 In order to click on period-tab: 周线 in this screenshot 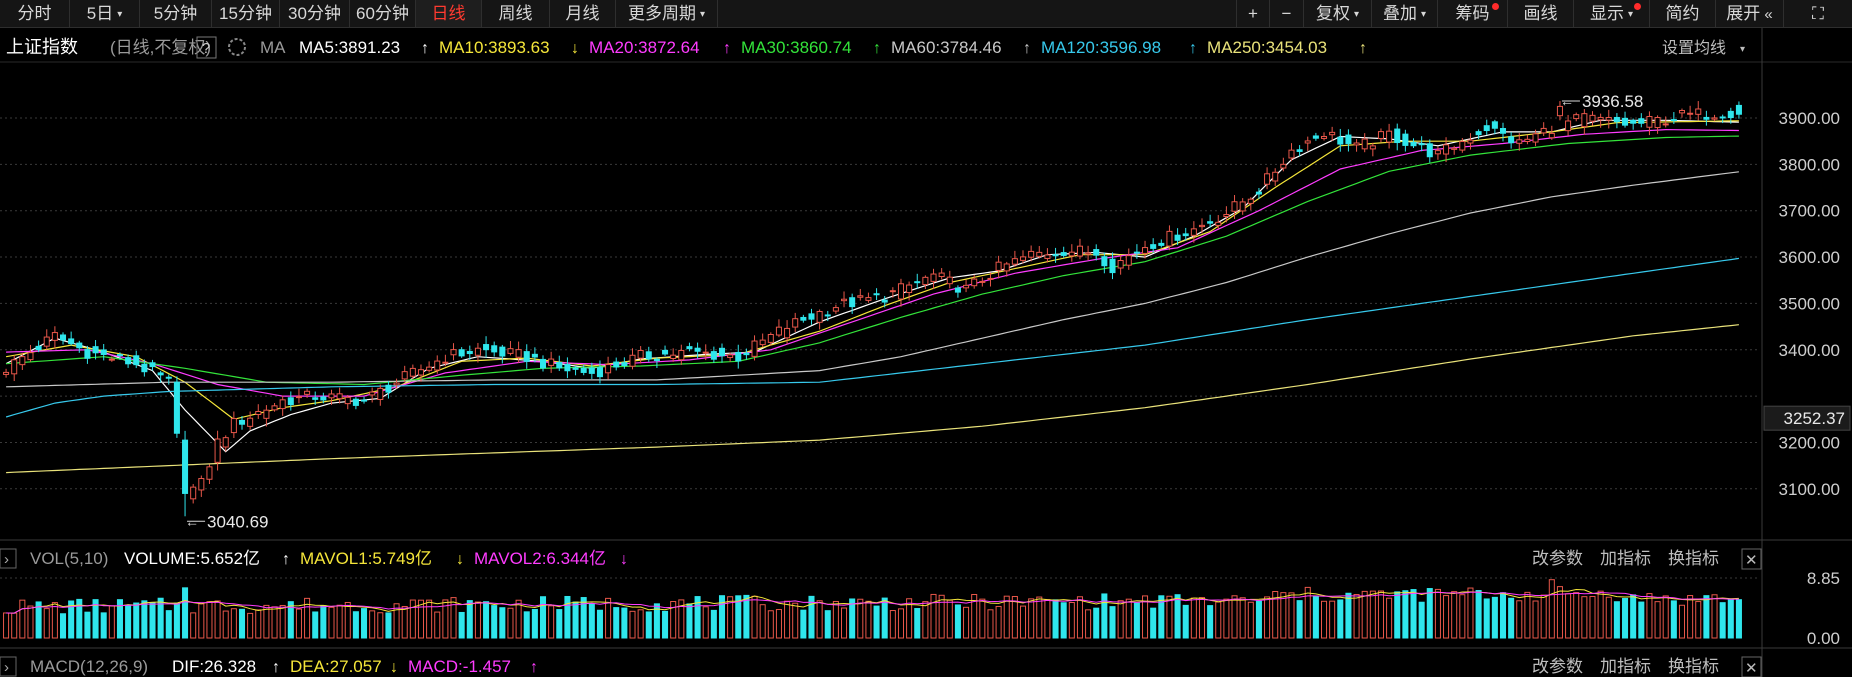, I will do `click(516, 13)`.